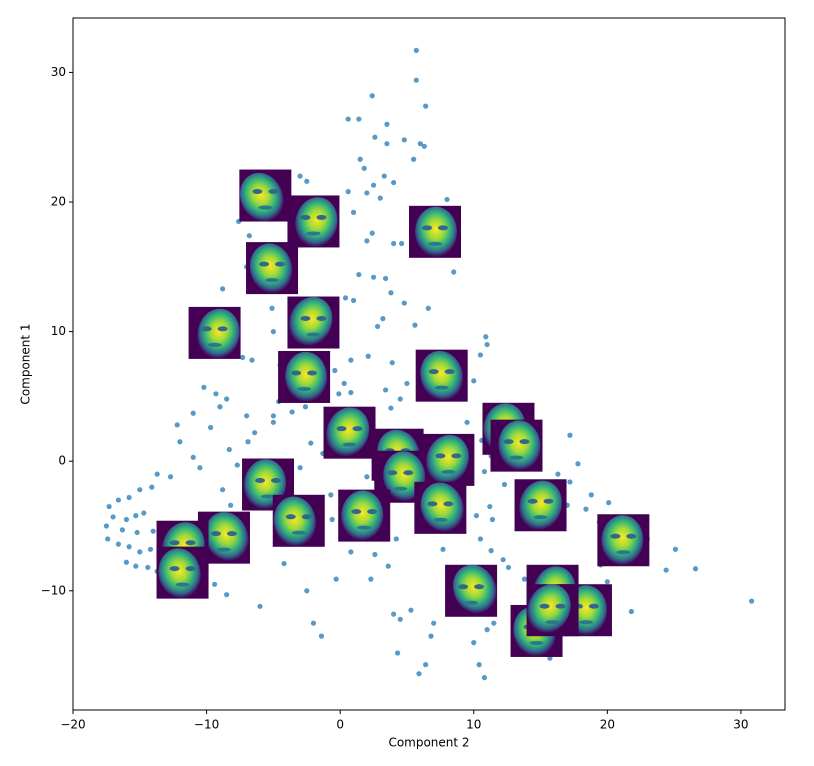 Image resolution: width=814 pixels, height=766 pixels. Describe the element at coordinates (58, 202) in the screenshot. I see `y-tick-label: 20` at that location.